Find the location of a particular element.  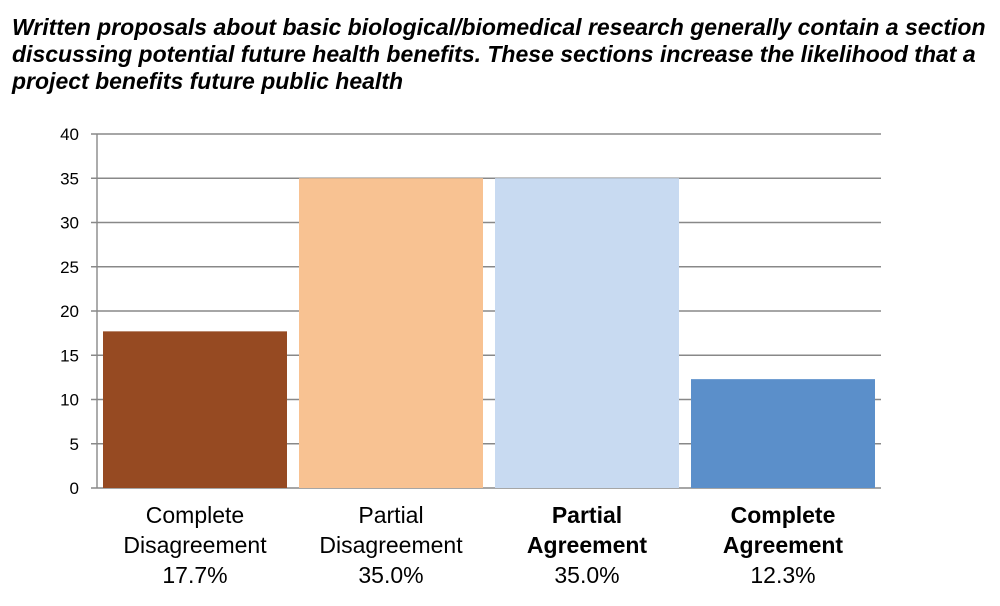

x-category-label: Partial Disagreement is located at coordinates (391, 530).